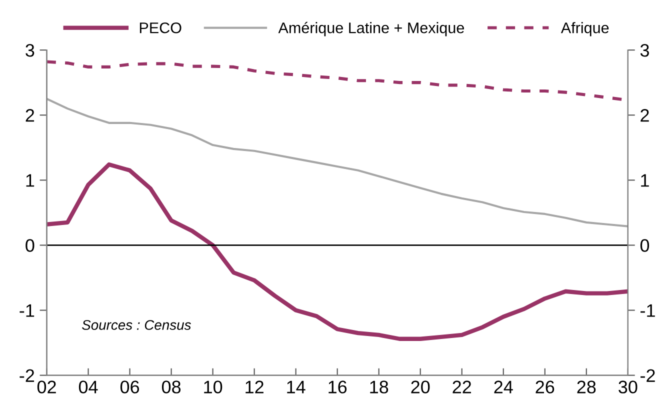  I want to click on y2-tick-label: 1, so click(645, 180).